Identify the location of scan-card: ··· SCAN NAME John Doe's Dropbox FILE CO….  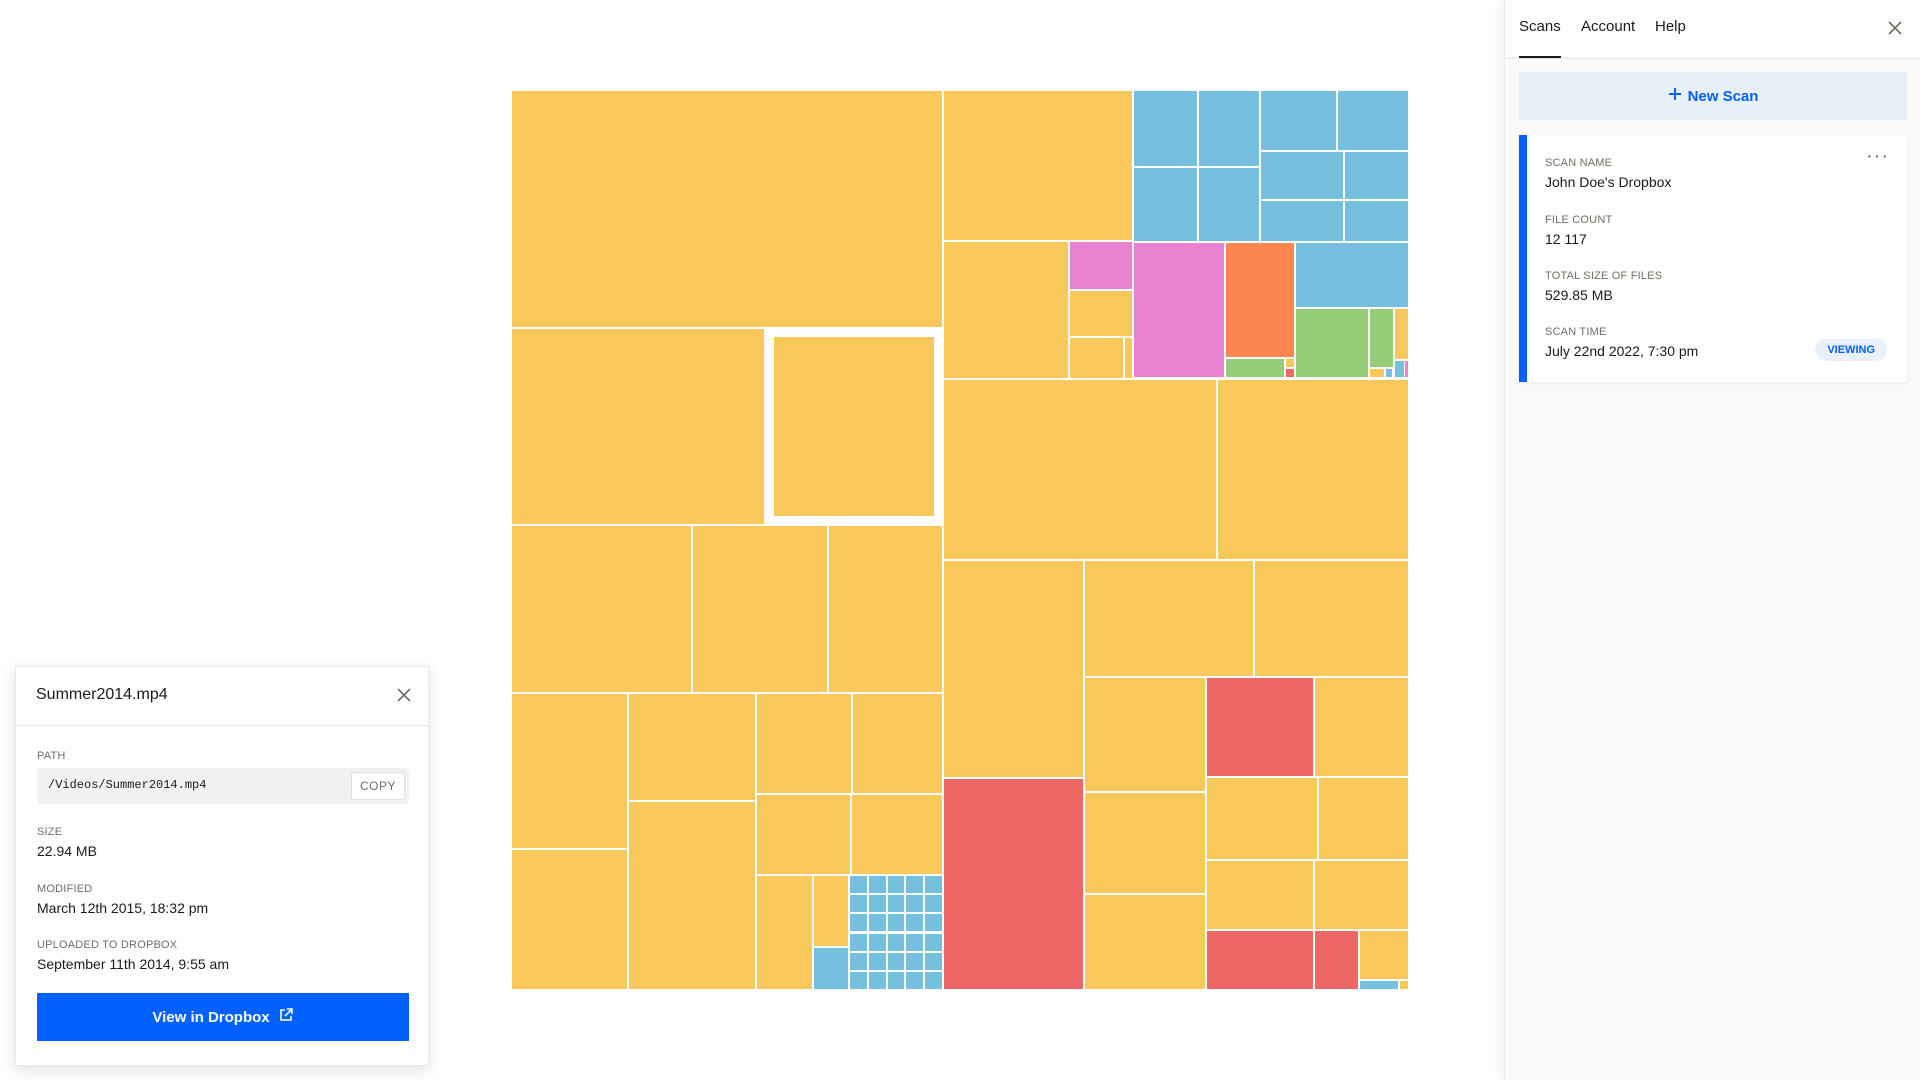
(1713, 258).